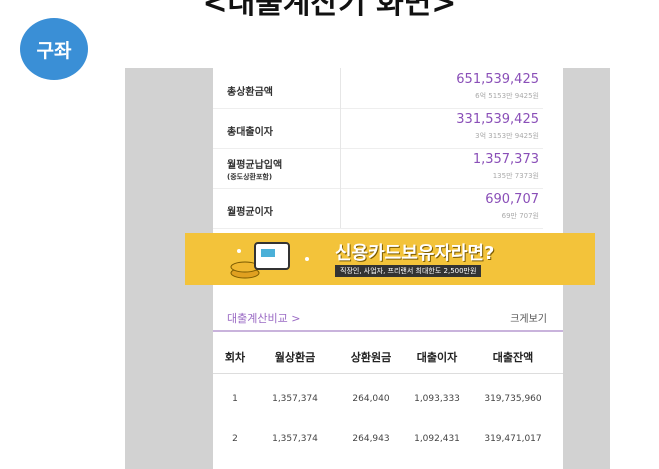  What do you see at coordinates (371, 357) in the screenshot?
I see `table-header: 상환원금` at bounding box center [371, 357].